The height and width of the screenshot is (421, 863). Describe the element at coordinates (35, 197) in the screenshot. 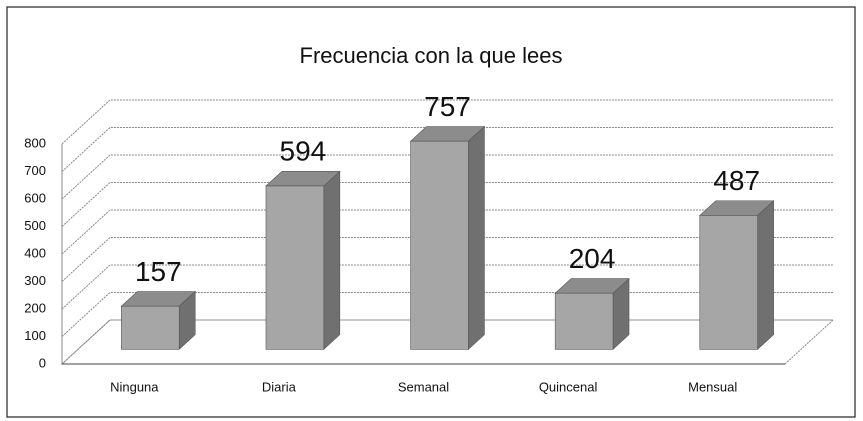

I see `y-tick-label: 600` at that location.